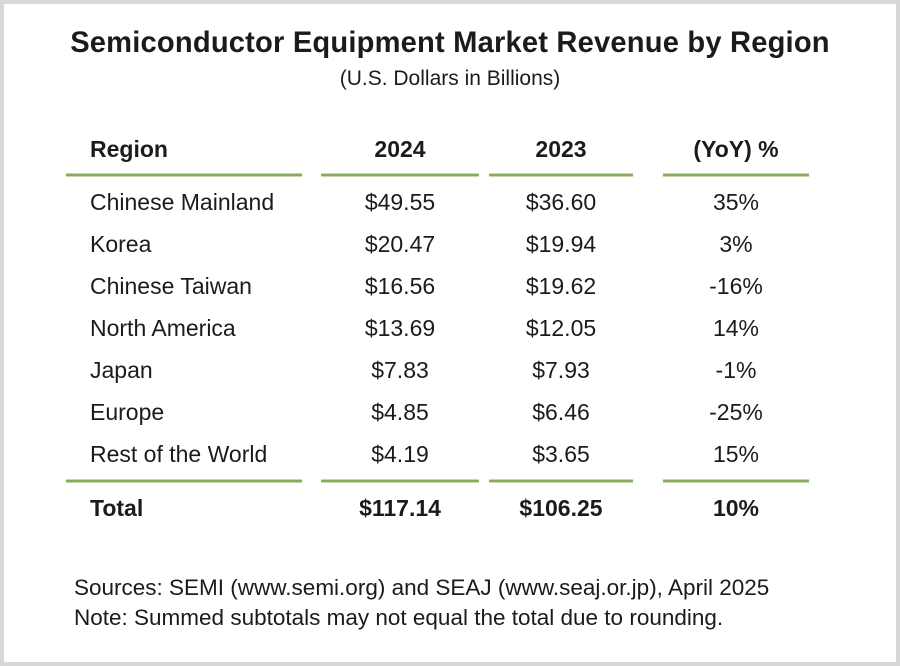 The height and width of the screenshot is (666, 900). What do you see at coordinates (736, 369) in the screenshot?
I see `cell-yoy: -1%` at bounding box center [736, 369].